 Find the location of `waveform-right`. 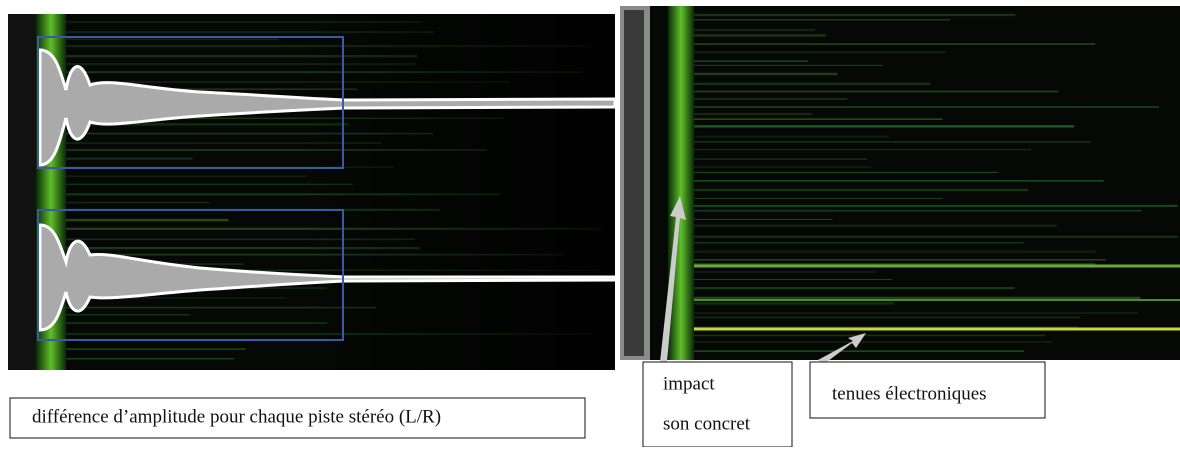

waveform-right is located at coordinates (327, 277).